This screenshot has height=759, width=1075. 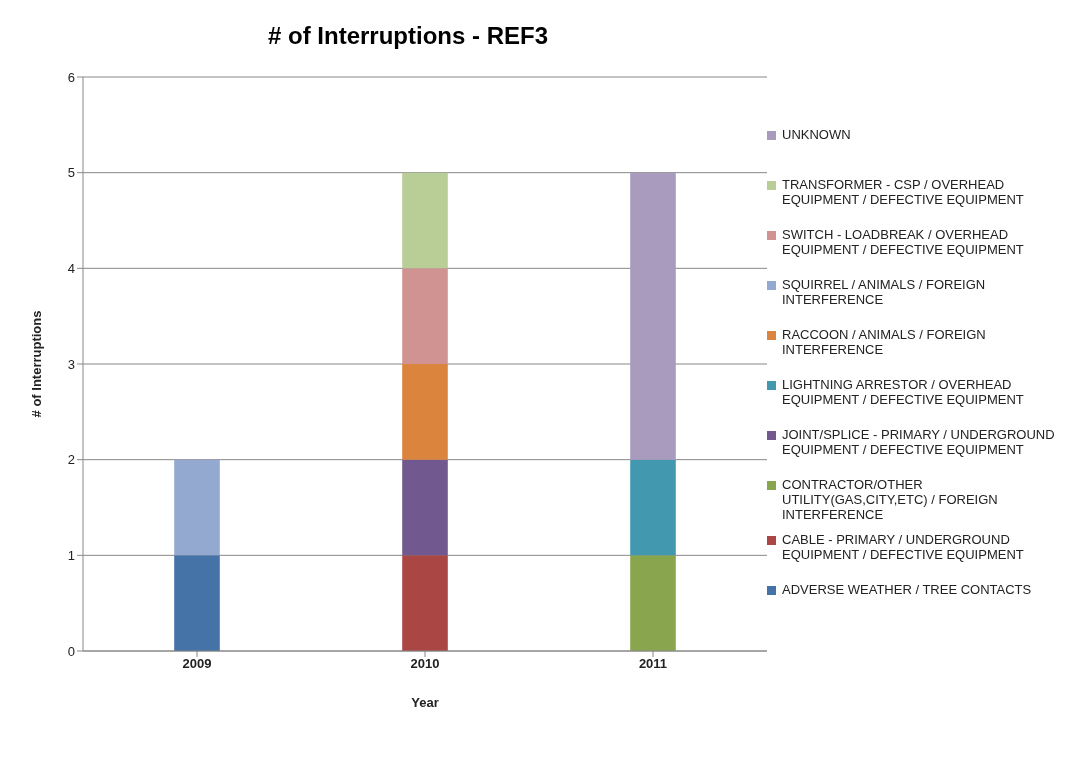 I want to click on y-tick-label: 1, so click(x=71, y=555).